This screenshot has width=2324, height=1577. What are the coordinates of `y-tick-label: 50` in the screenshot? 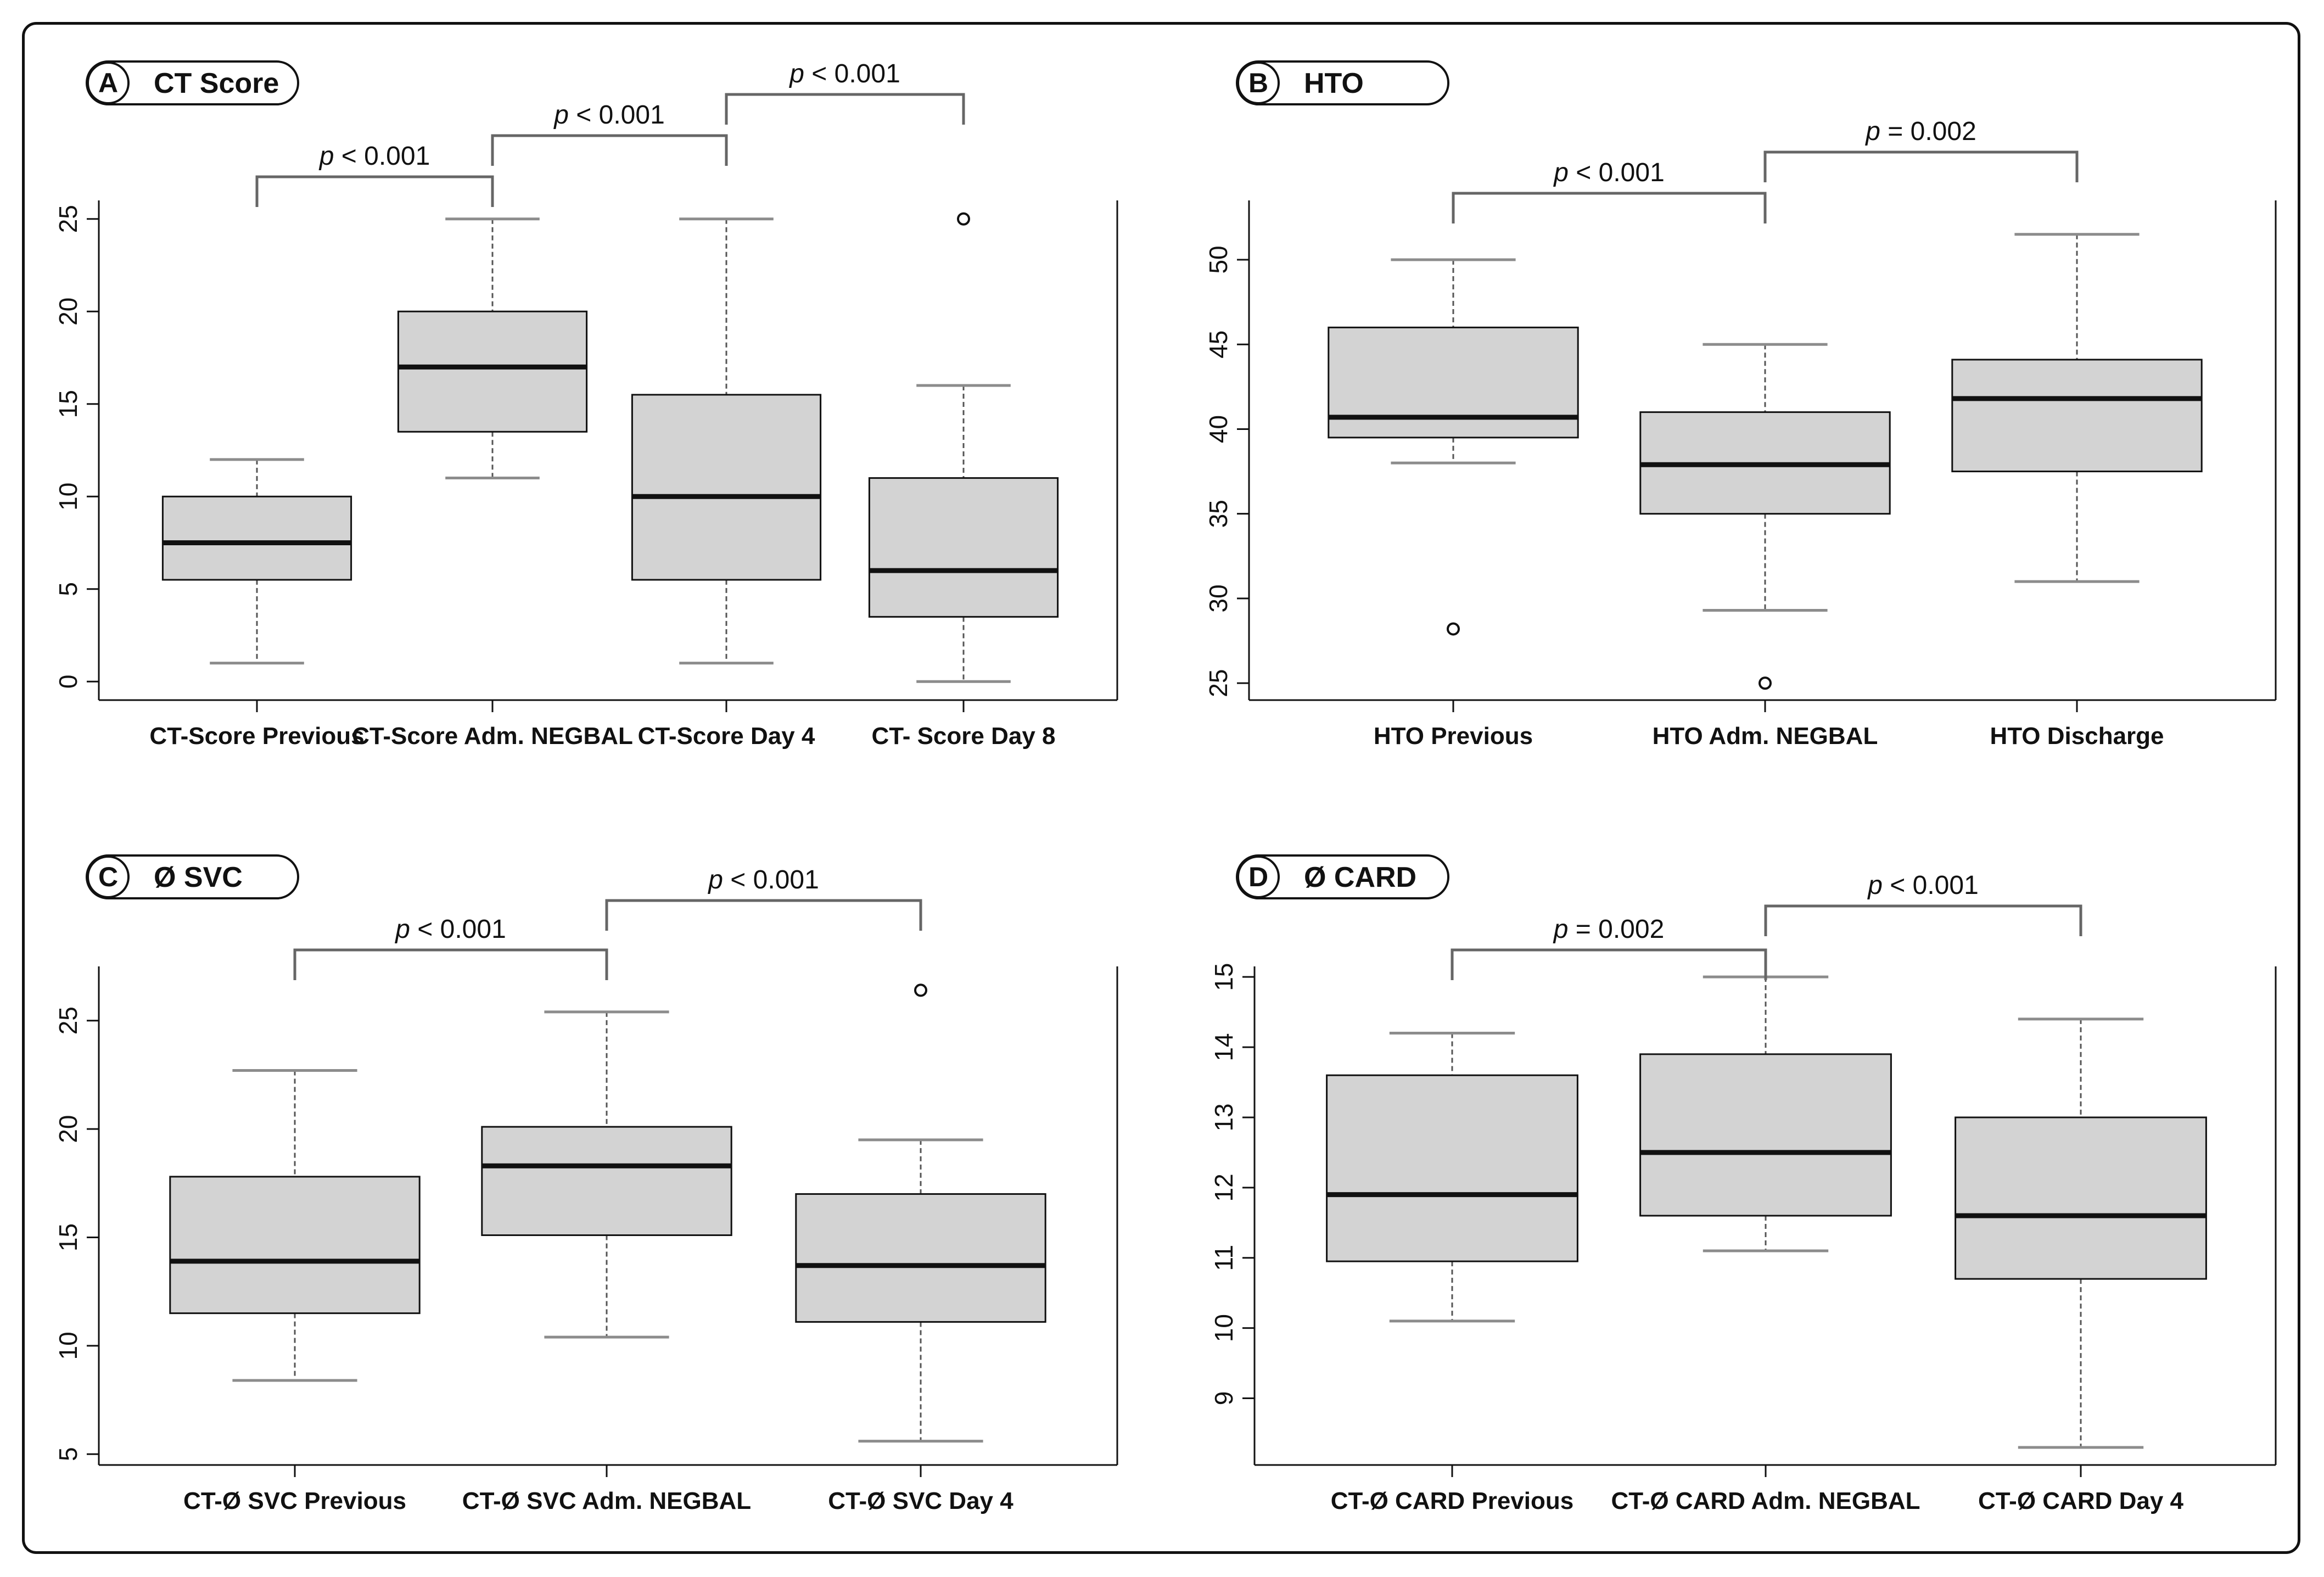 It's located at (1218, 259).